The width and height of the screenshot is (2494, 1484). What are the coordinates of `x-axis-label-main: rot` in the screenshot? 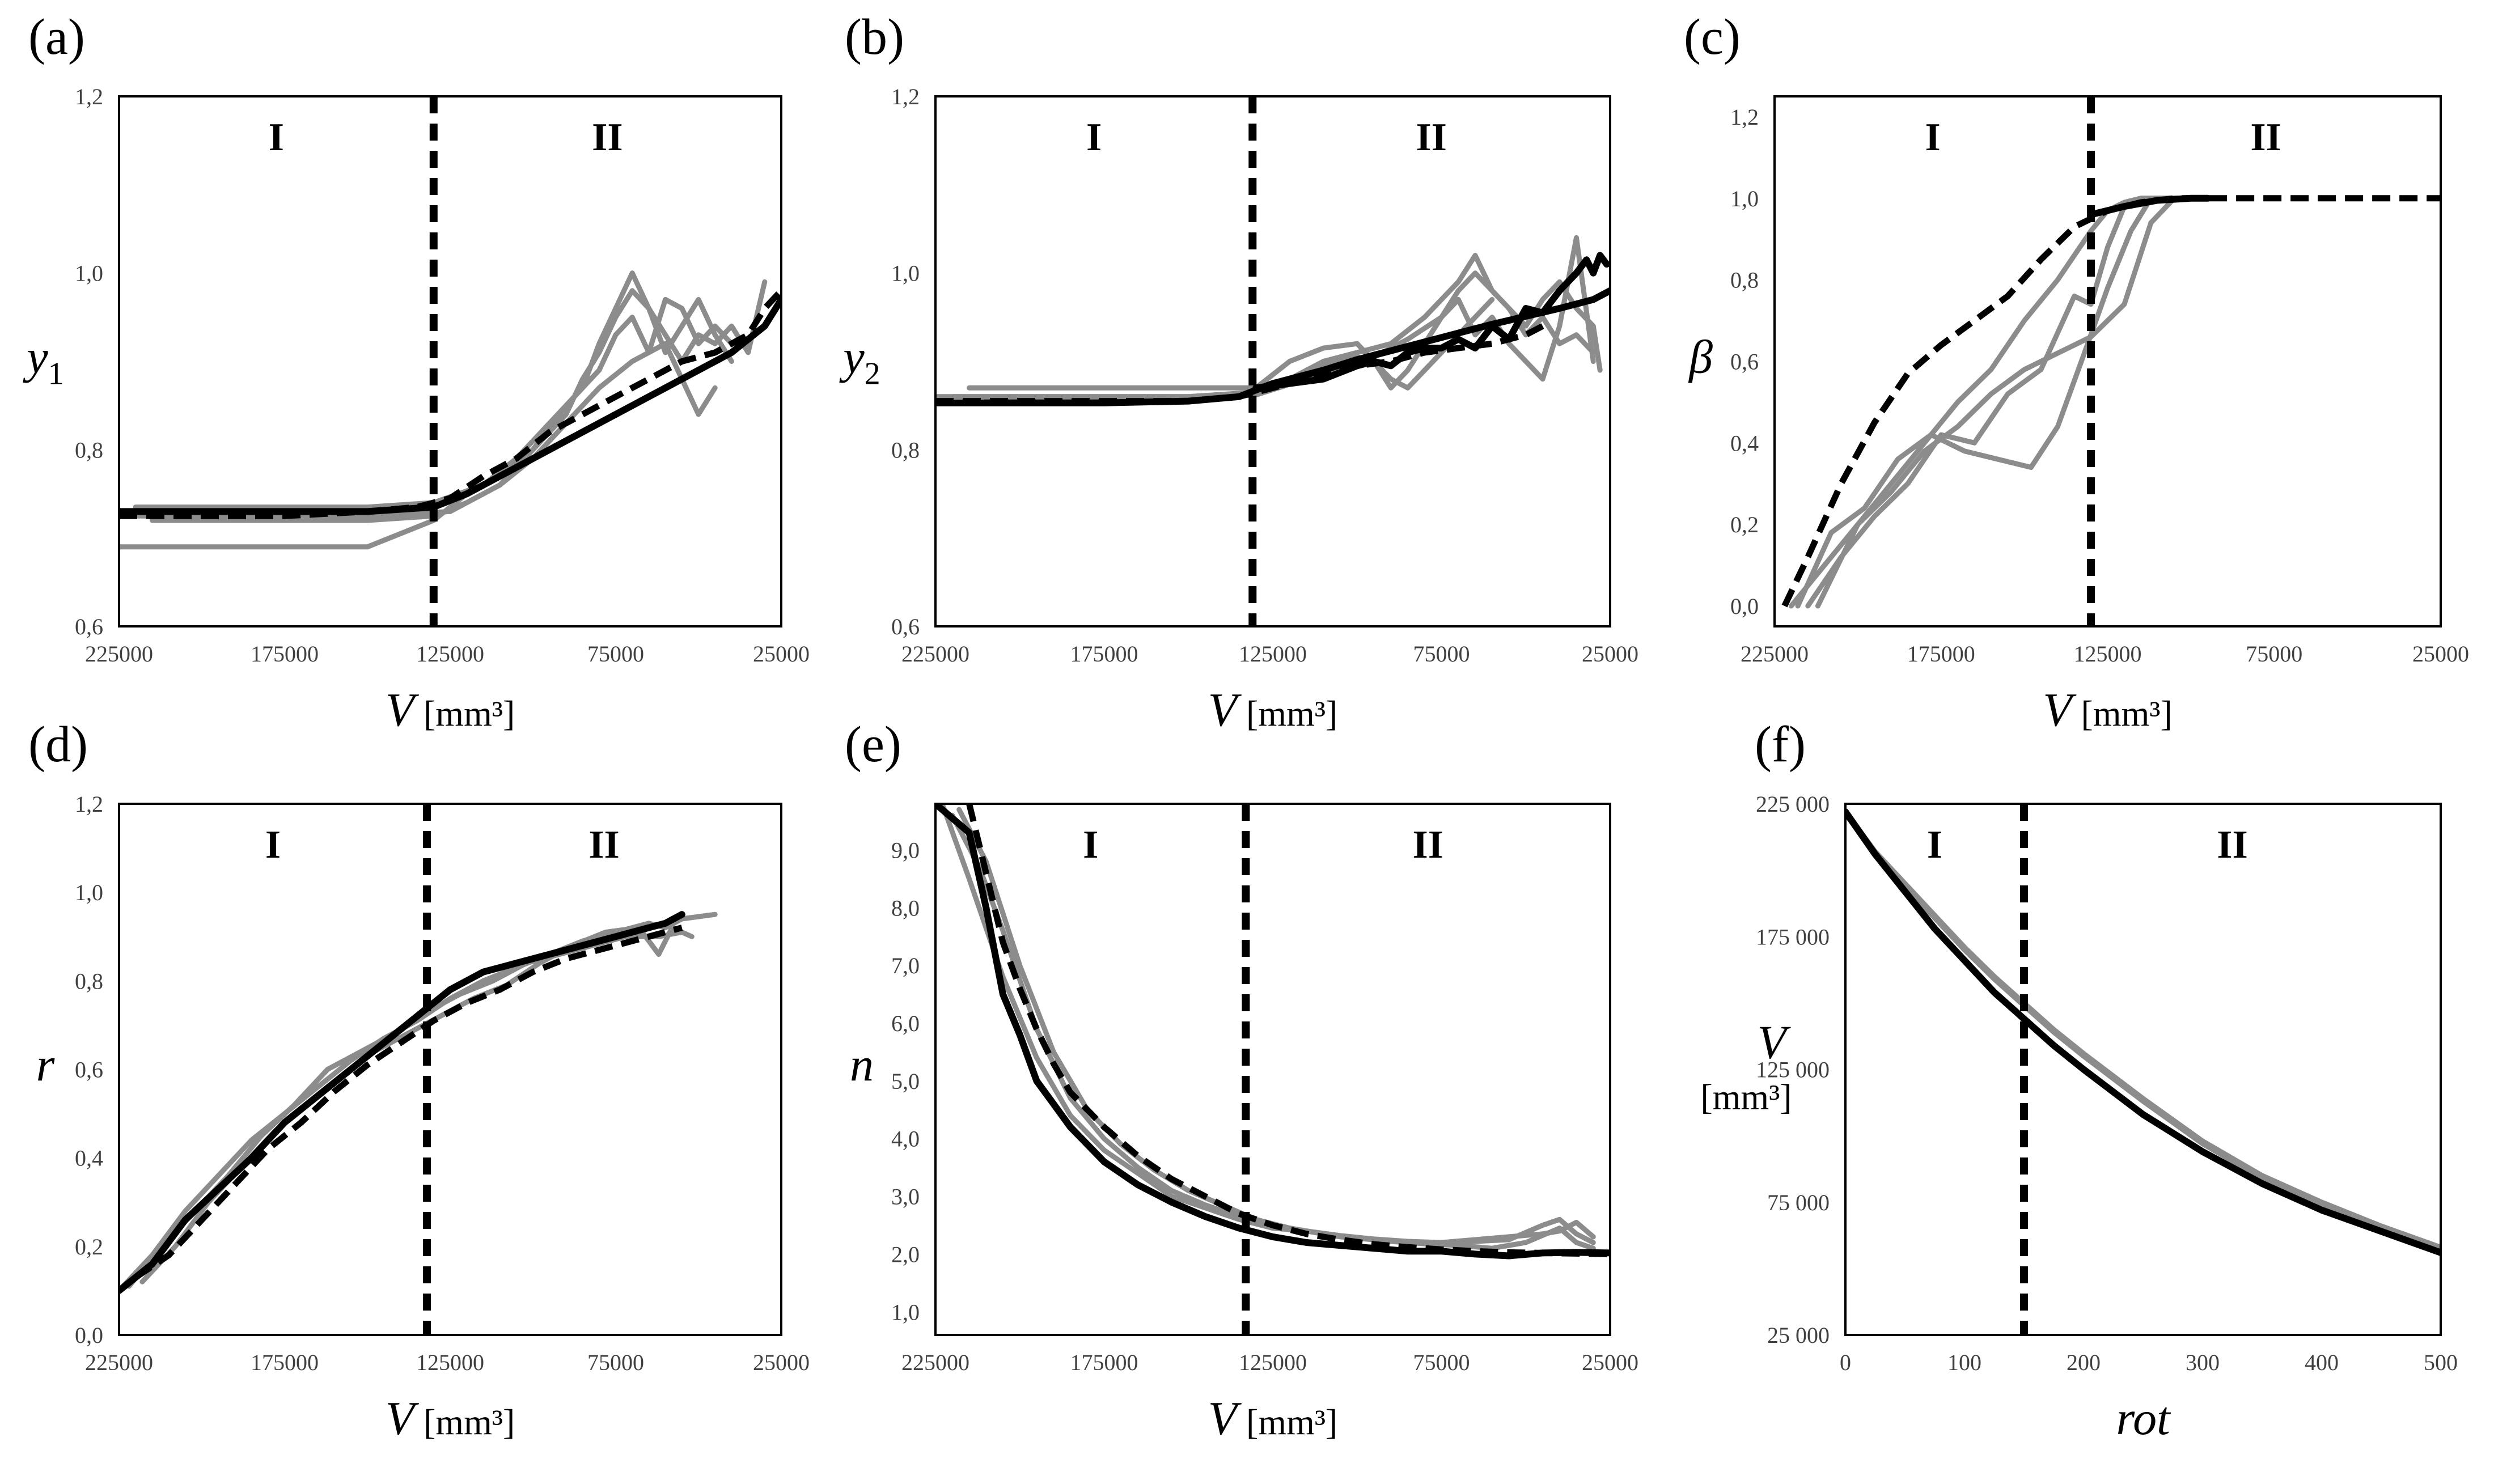 It's located at (2144, 1418).